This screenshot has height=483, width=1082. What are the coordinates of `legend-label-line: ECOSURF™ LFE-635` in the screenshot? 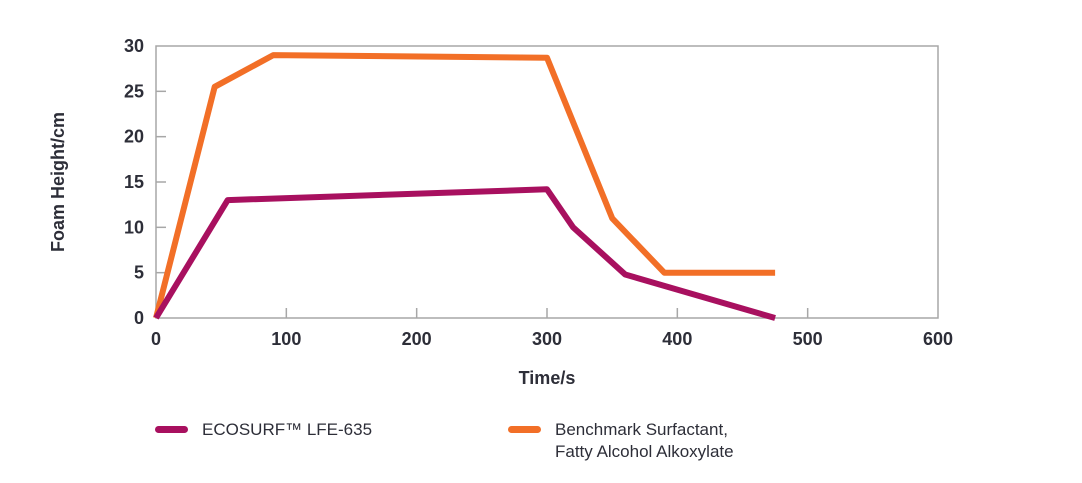 It's located at (287, 429).